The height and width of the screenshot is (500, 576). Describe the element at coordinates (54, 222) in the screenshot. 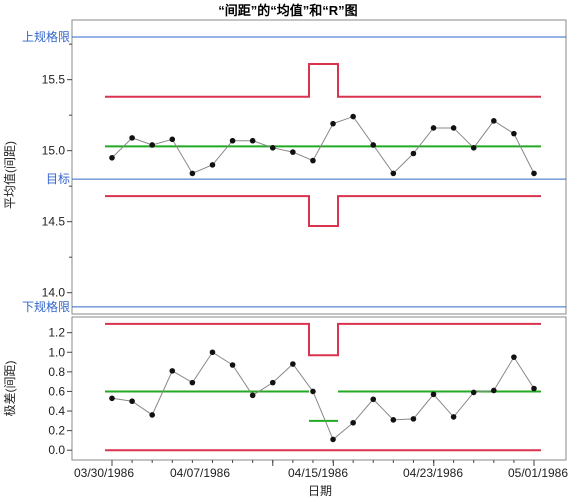

I see `xbar-y-tick-label-1: 14.5` at that location.